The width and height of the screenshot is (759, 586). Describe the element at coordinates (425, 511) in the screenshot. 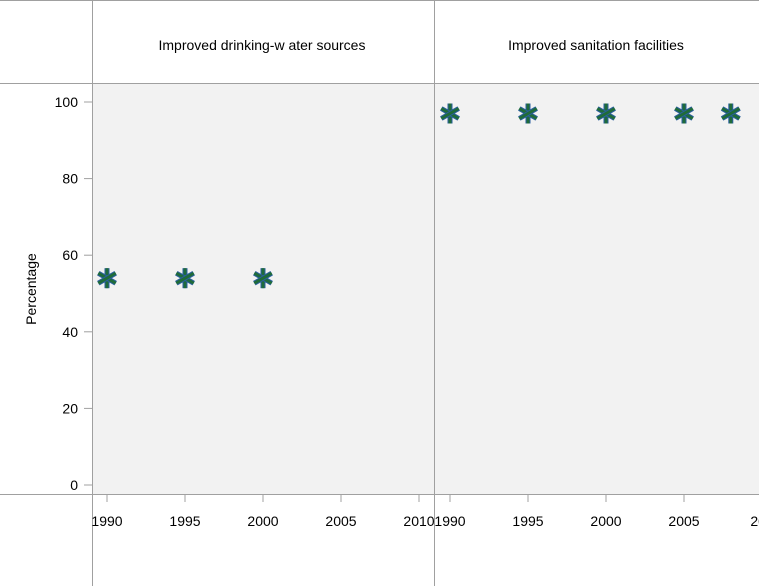

I see `x-ticks: 199019952000200520101990199520002005201` at that location.